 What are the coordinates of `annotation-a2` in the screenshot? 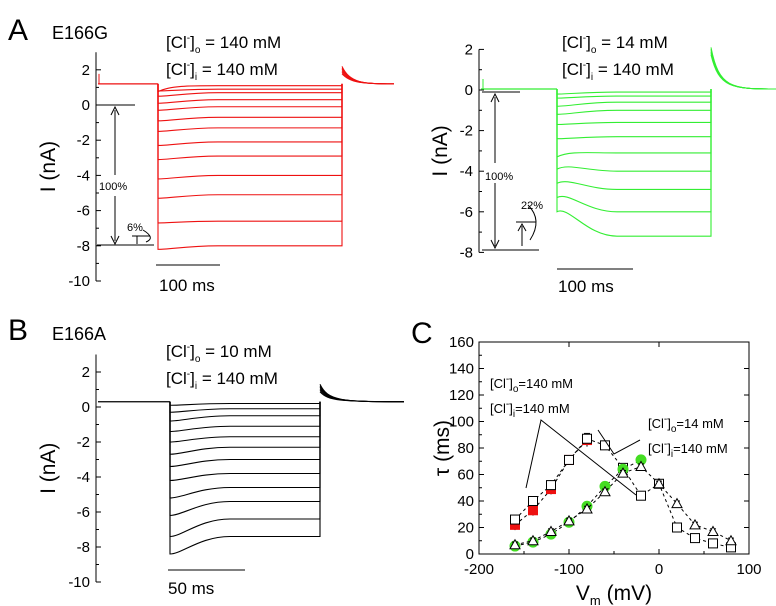 It's located at (510, 171).